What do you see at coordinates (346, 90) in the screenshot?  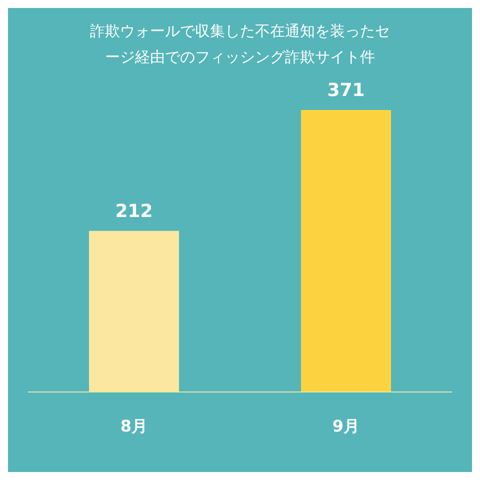 I see `data-label: 371` at bounding box center [346, 90].